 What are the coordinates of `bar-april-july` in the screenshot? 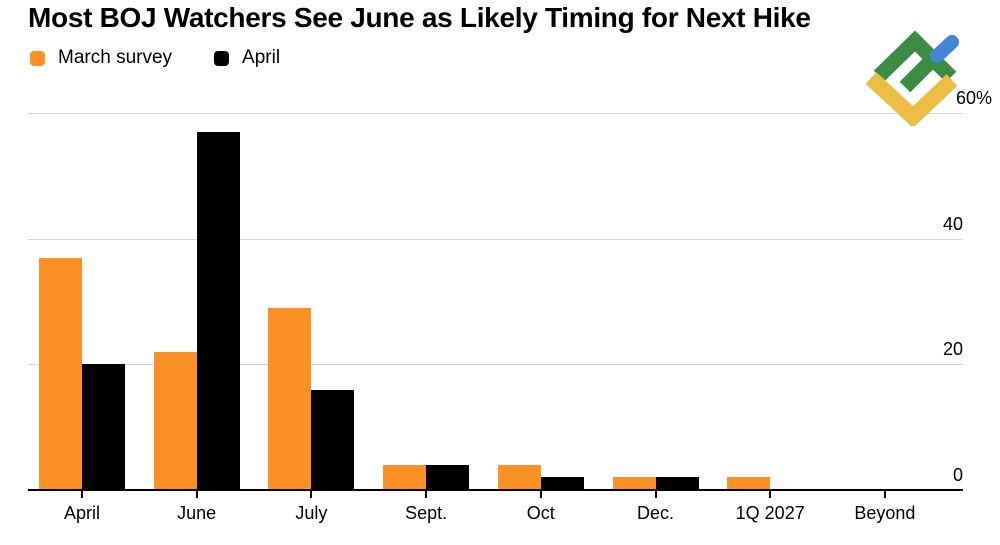 It's located at (333, 439).